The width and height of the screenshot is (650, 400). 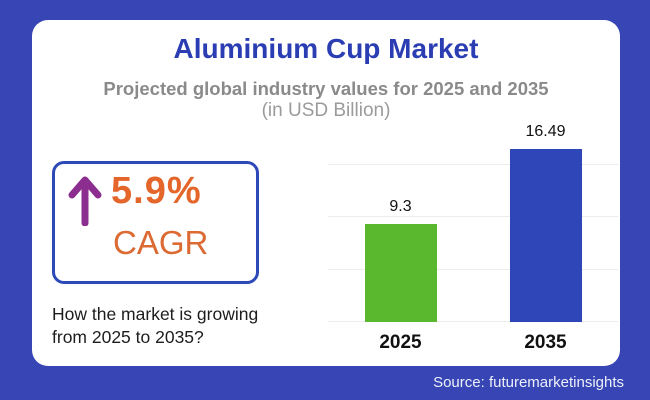 What do you see at coordinates (156, 191) in the screenshot?
I see `cagr-value: 5.9%` at bounding box center [156, 191].